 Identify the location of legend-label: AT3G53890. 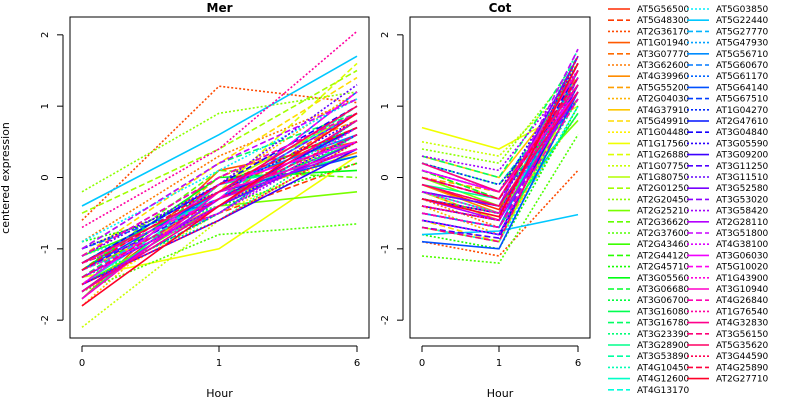
(663, 357).